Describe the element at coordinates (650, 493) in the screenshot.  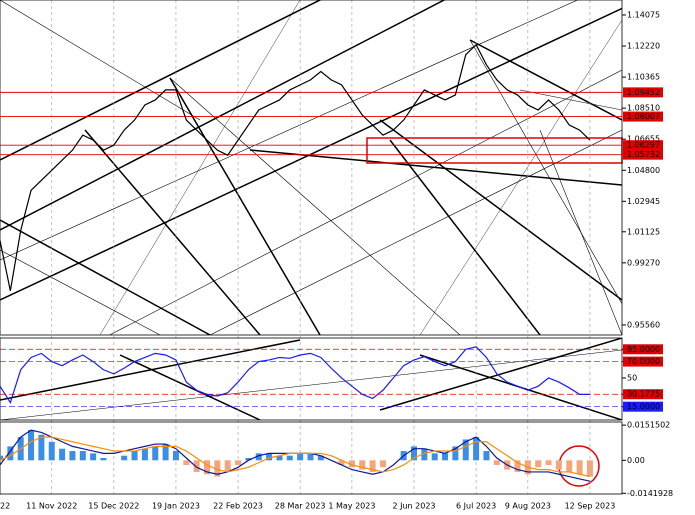
I see `y-tick-label: -0.0141928` at that location.